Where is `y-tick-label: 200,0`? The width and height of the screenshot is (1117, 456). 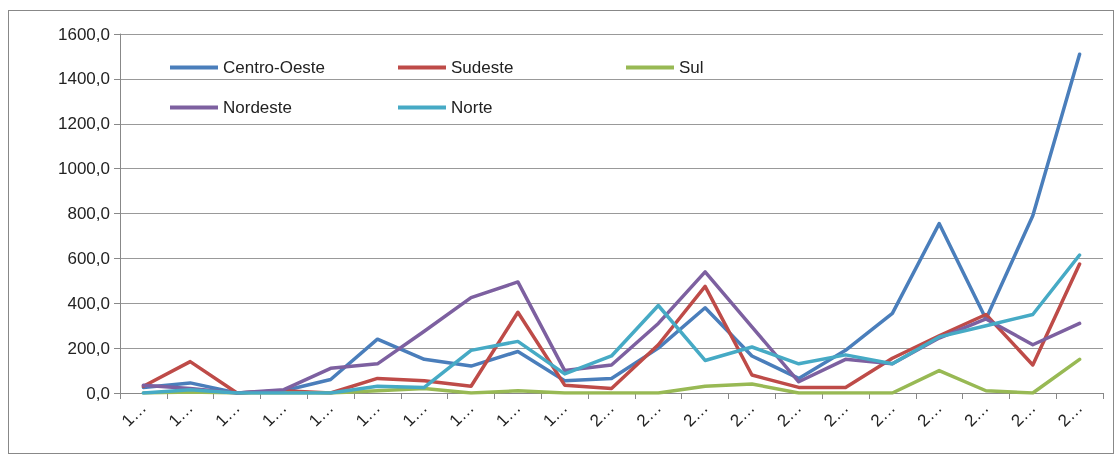 y-tick-label: 200,0 is located at coordinates (88, 348).